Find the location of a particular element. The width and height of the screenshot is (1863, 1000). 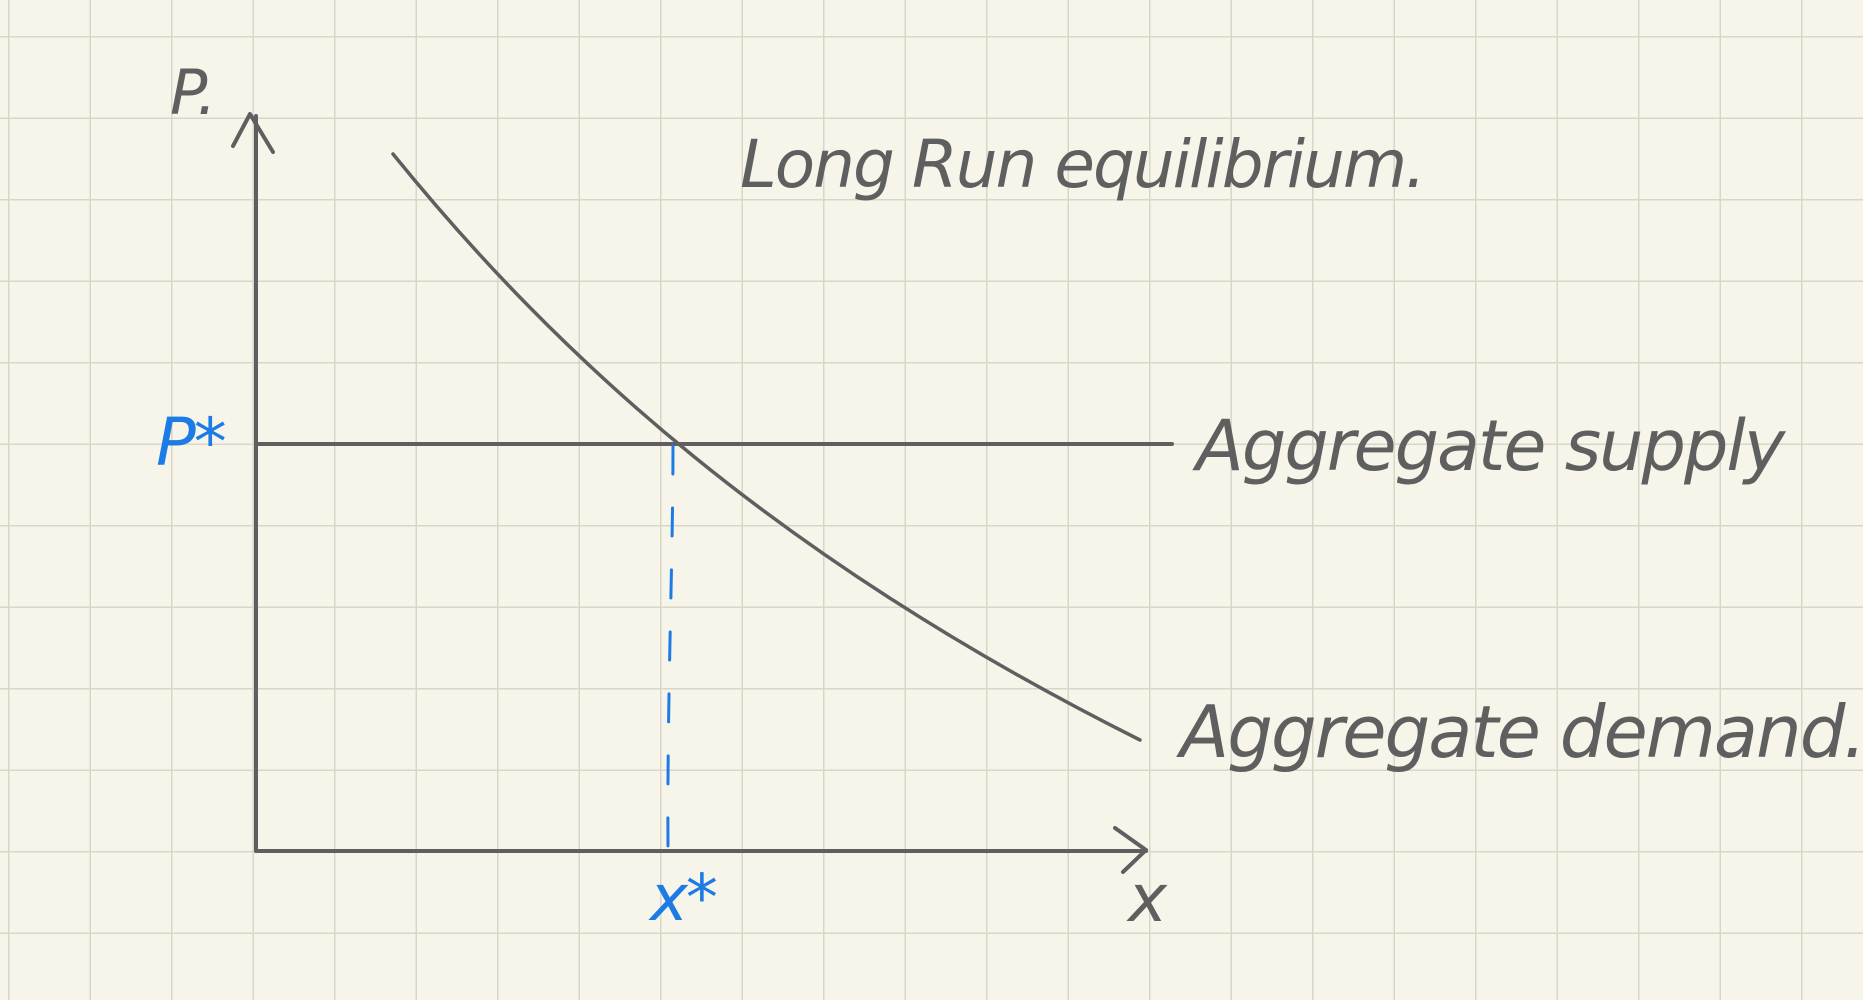

quantity-equilibrium-marker: x* is located at coordinates (684, 899).